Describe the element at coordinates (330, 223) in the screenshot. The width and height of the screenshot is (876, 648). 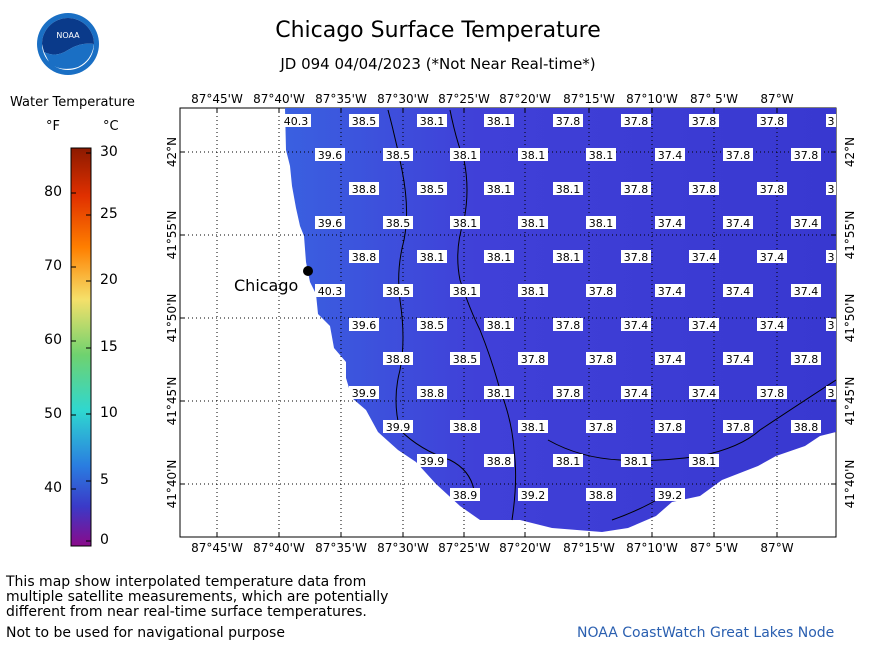
I see `temperature-label: 39.6` at that location.